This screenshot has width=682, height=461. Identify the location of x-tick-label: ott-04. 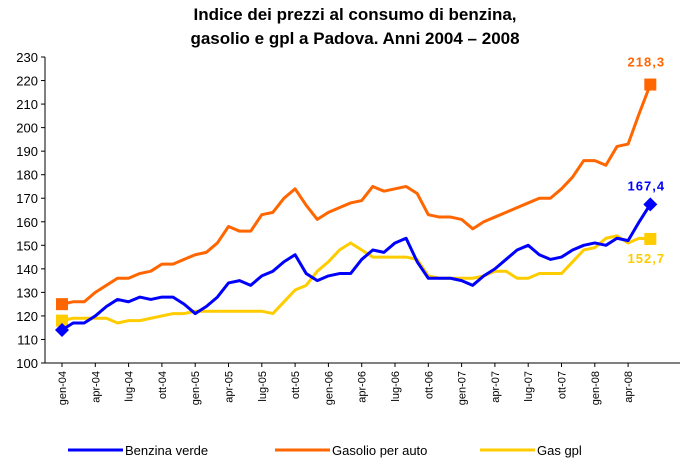
(163, 385).